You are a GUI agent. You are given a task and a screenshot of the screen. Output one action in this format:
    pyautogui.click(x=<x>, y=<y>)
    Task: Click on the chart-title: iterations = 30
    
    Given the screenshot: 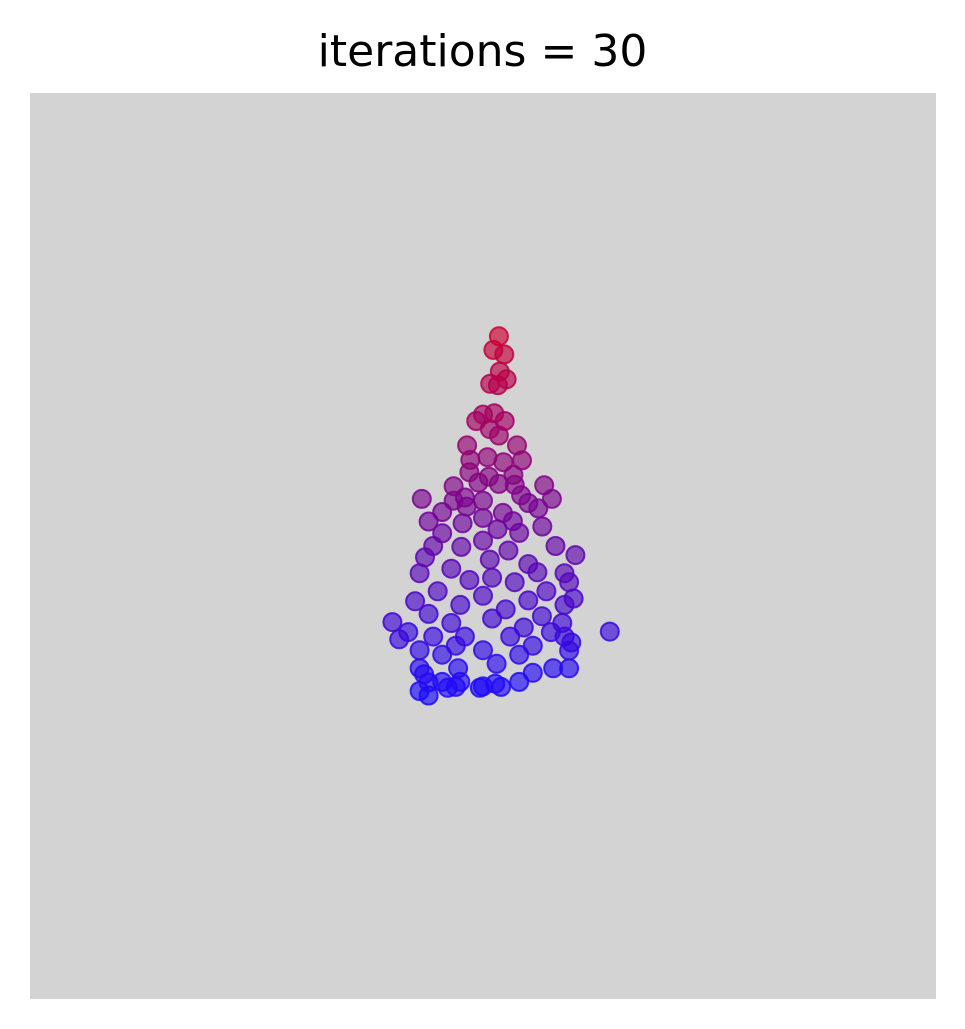 What is the action you would take?
    pyautogui.click(x=482, y=51)
    